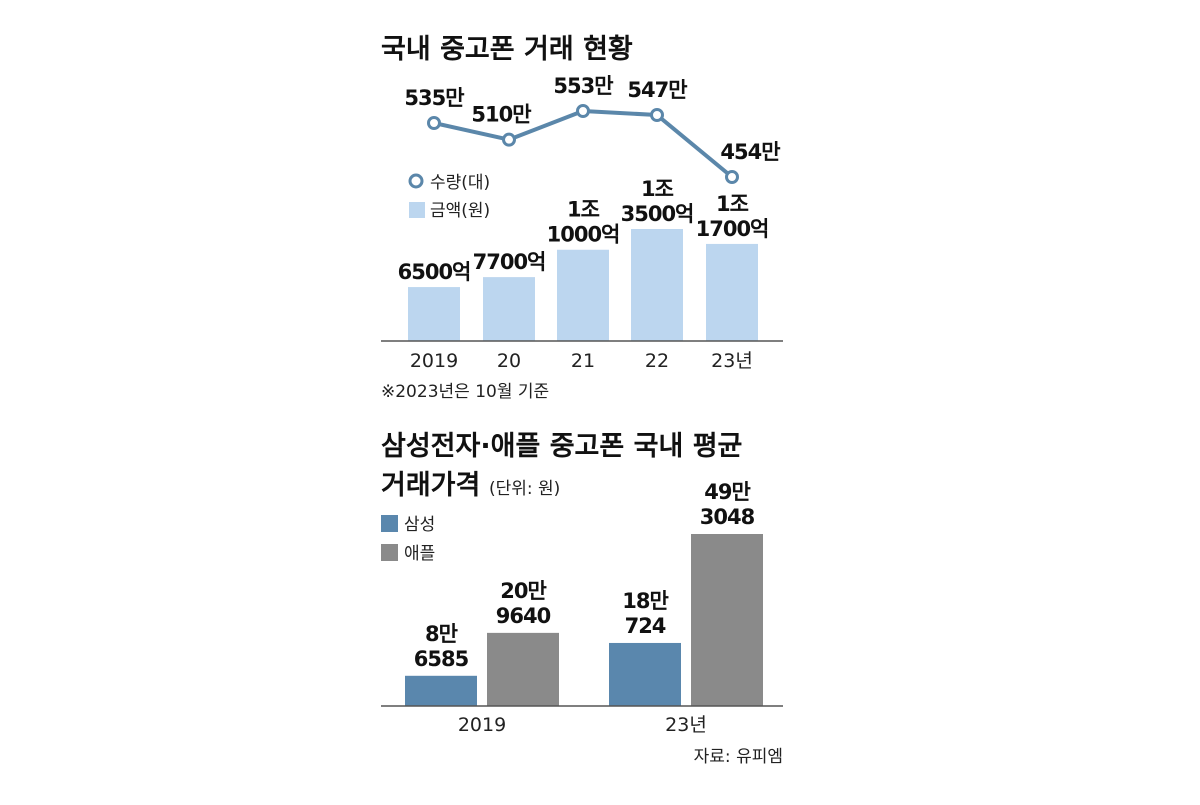  What do you see at coordinates (389, 523) in the screenshot?
I see `legend-samsung-swatch` at bounding box center [389, 523].